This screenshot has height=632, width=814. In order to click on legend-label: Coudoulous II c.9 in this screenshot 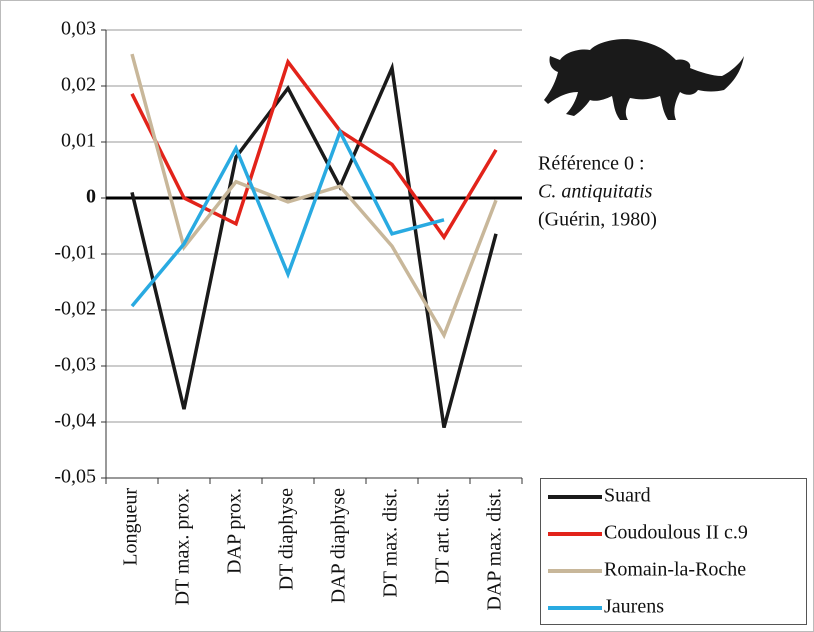, I will do `click(676, 533)`.